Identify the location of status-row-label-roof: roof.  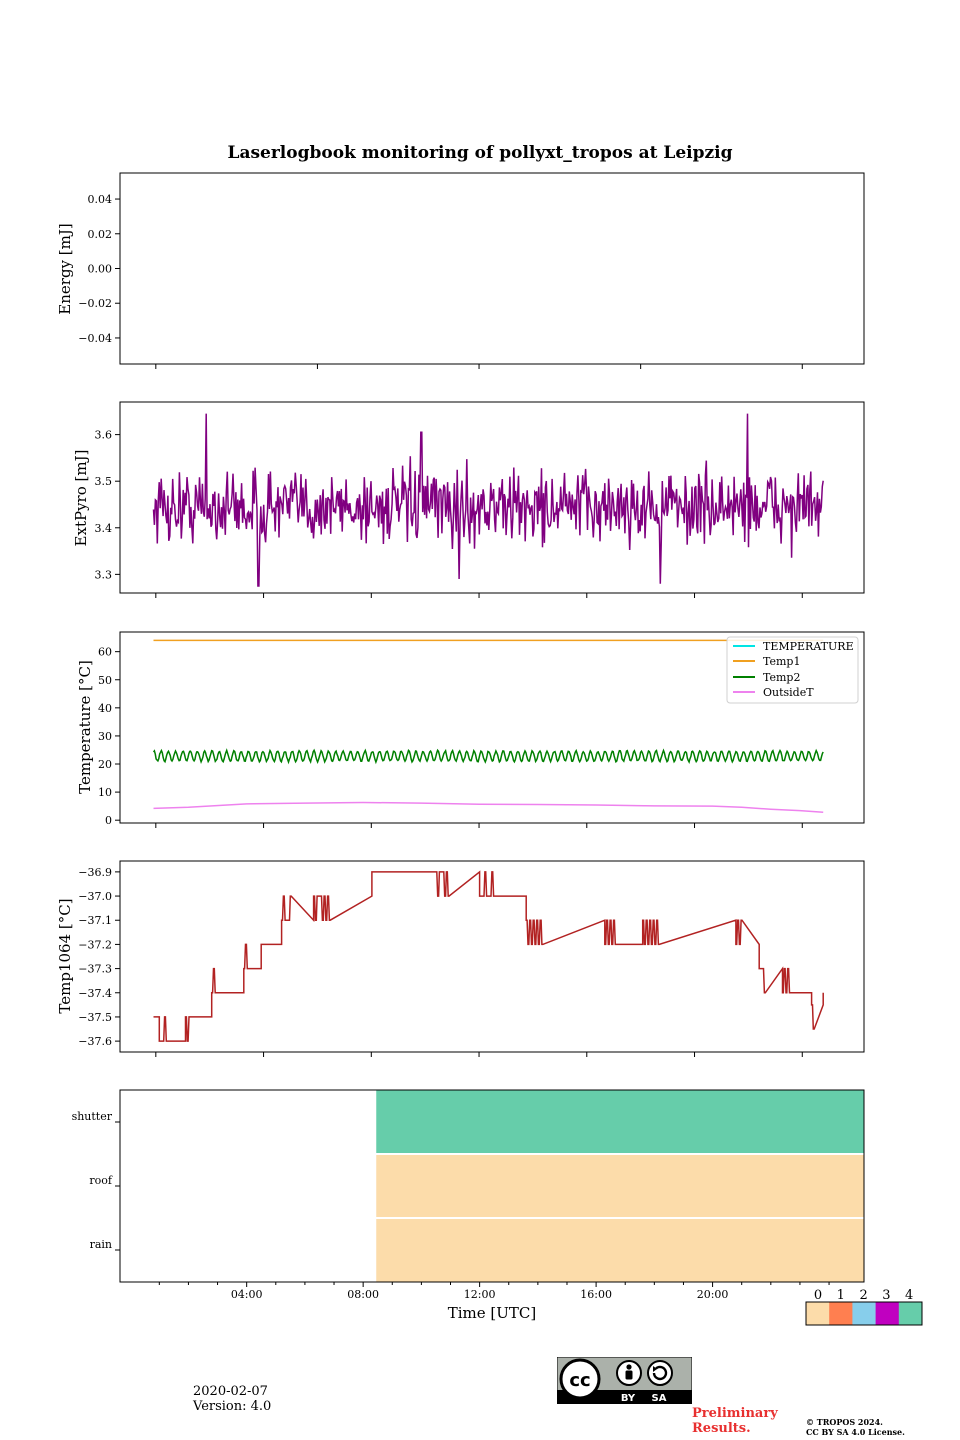
(101, 1180).